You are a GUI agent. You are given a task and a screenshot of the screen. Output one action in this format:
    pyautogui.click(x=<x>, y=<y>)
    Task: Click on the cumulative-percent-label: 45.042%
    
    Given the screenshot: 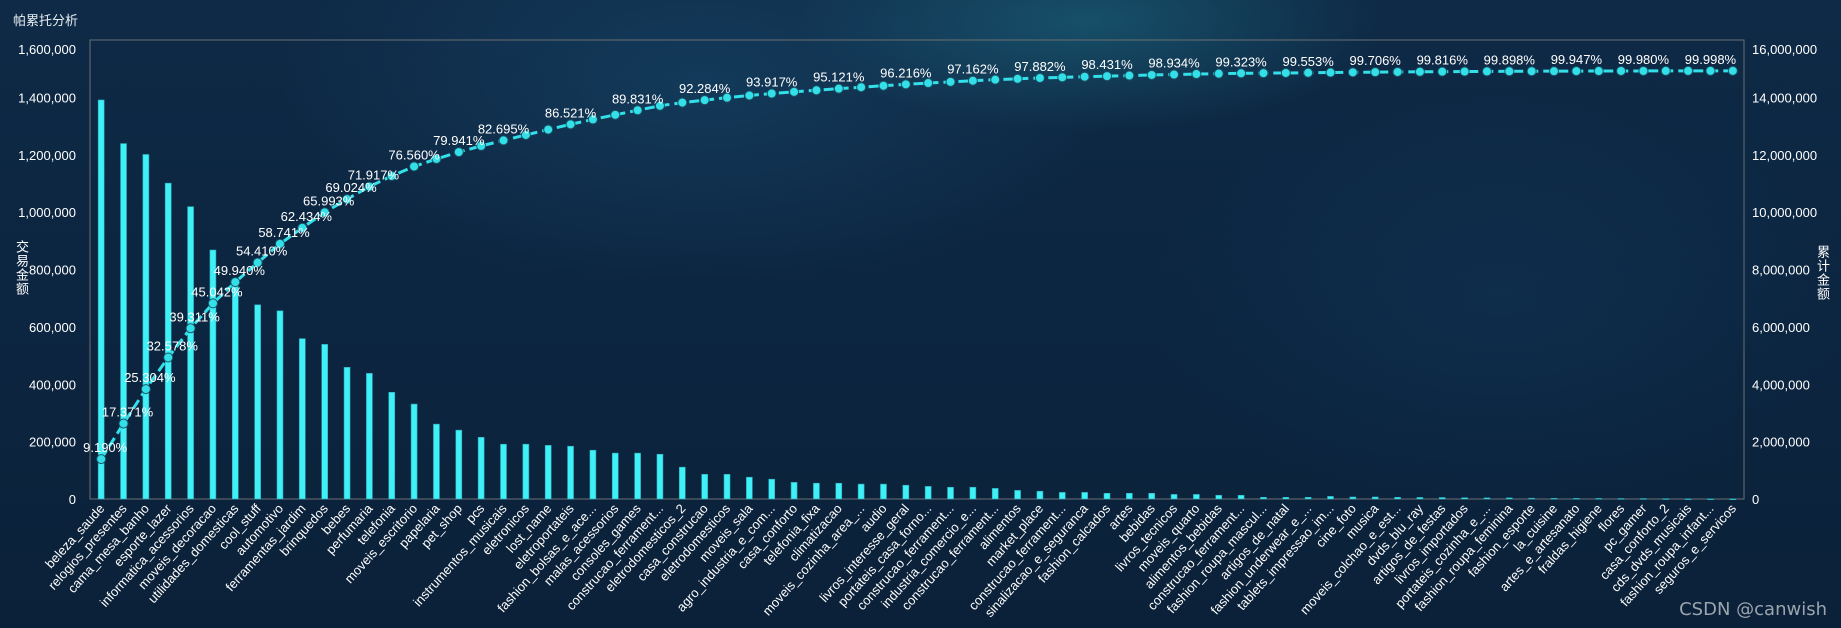 What is the action you would take?
    pyautogui.click(x=217, y=291)
    